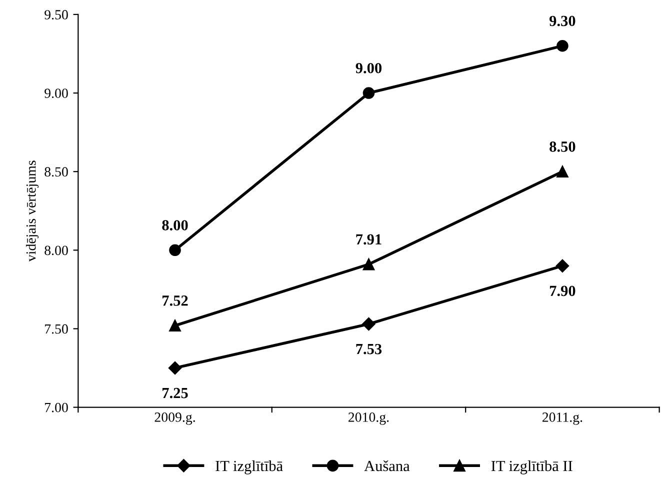 The image size is (668, 482). What do you see at coordinates (369, 349) in the screenshot?
I see `data-label: 7.53` at bounding box center [369, 349].